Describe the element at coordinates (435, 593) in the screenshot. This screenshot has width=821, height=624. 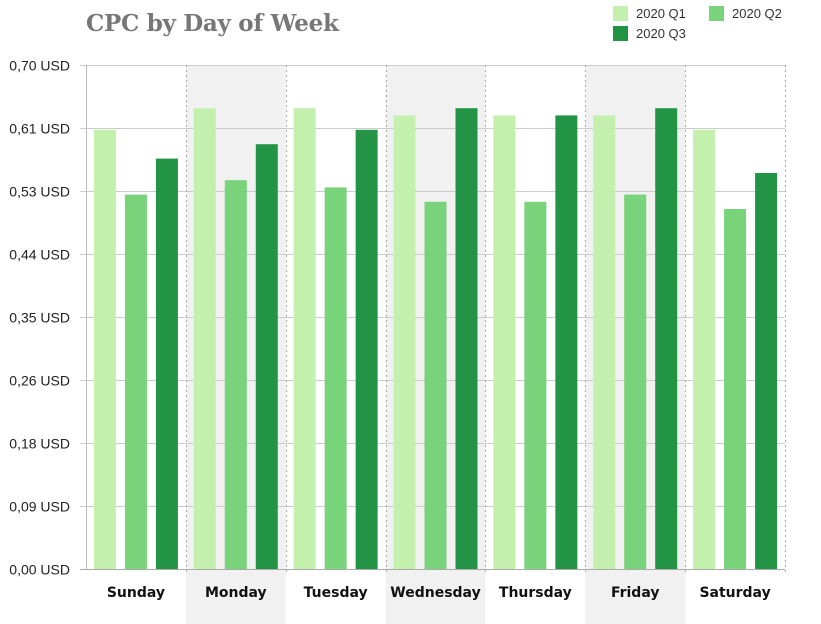
I see `x-tick-label-wednesday: Wednesday` at that location.